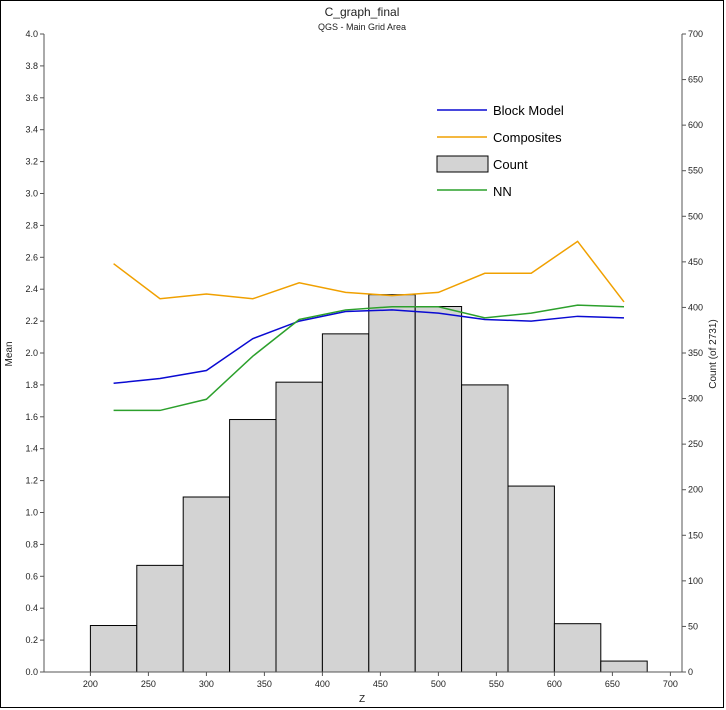 The height and width of the screenshot is (710, 726). What do you see at coordinates (90, 684) in the screenshot?
I see `x-tick-label-0: 200` at bounding box center [90, 684].